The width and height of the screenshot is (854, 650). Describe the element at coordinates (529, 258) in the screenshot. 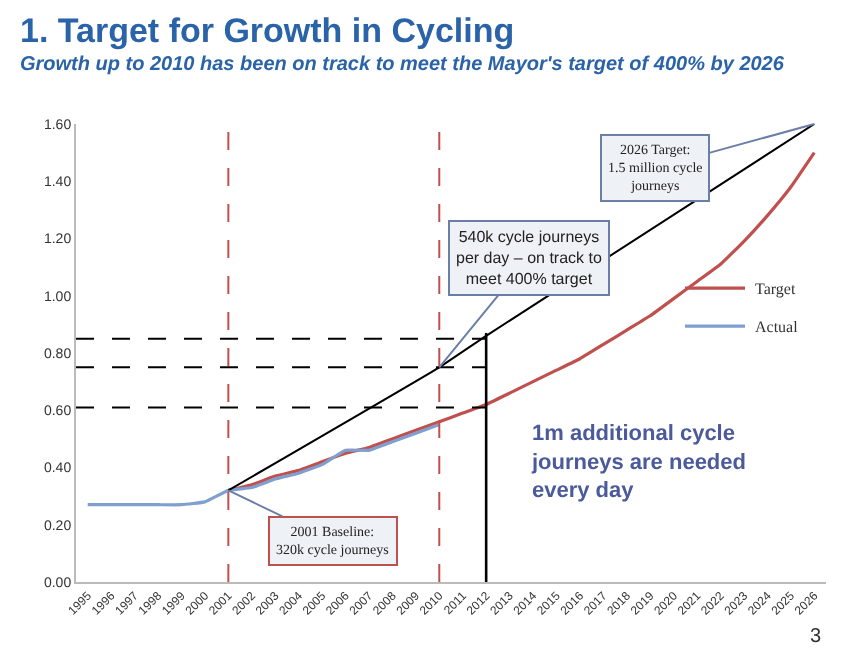

I see `annotation: 540k cycle journeys per day – on track to meet 400% target` at that location.